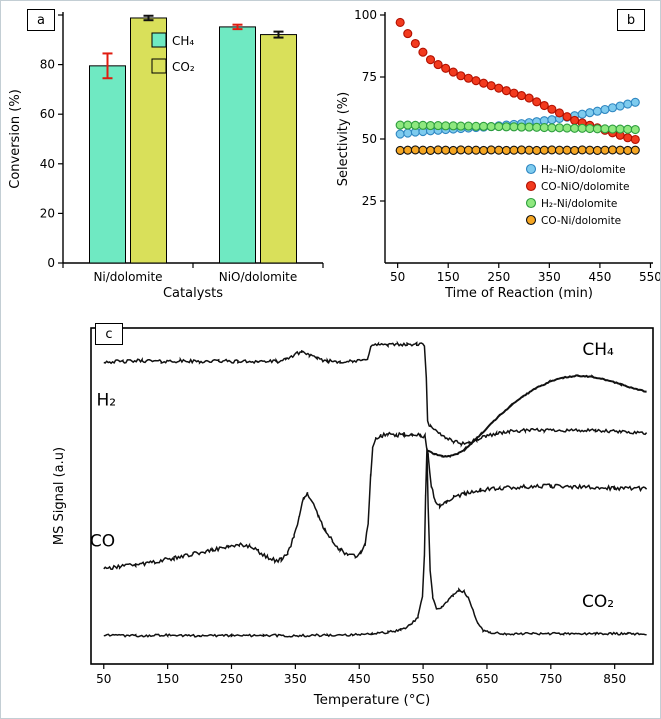  Describe the element at coordinates (359, 679) in the screenshot. I see `c-x-tick-label: 450` at that location.